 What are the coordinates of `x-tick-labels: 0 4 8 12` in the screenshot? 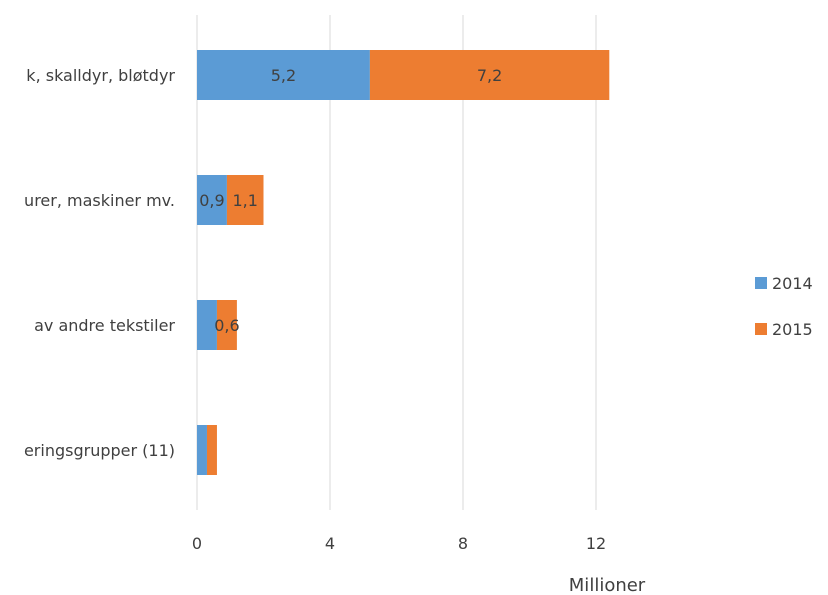 It's located at (399, 543).